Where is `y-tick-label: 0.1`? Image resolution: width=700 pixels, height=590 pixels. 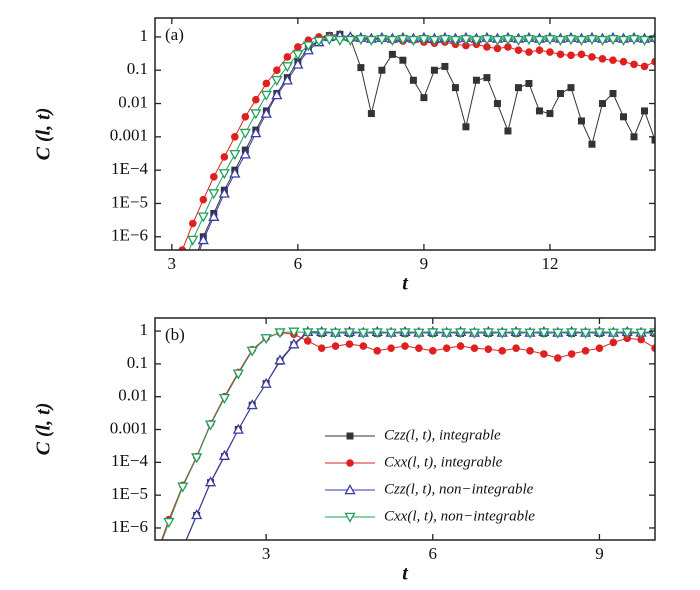 y-tick-label: 0.1 is located at coordinates (137, 362).